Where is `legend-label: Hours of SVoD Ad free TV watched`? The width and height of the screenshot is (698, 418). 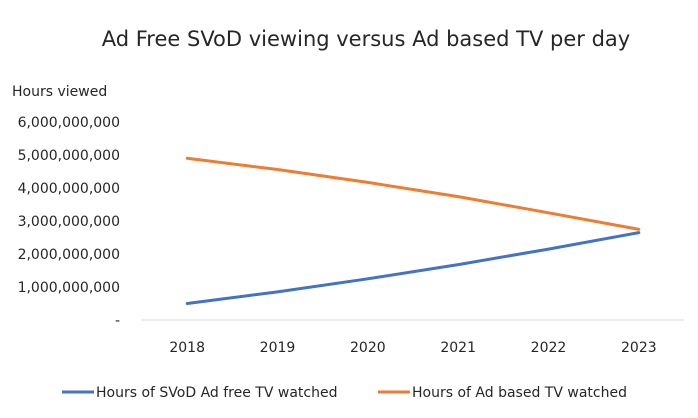
legend-label: Hours of SVoD Ad free TV watched is located at coordinates (216, 393).